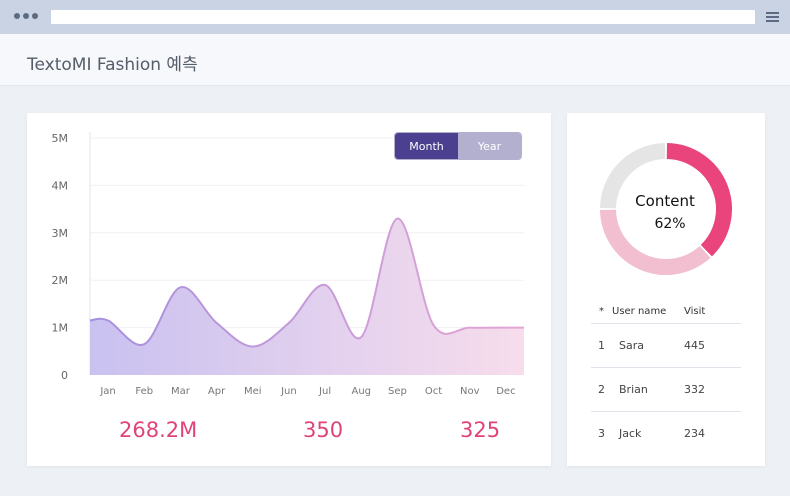 The height and width of the screenshot is (496, 790). What do you see at coordinates (60, 138) in the screenshot?
I see `y-tick-label: 5M` at bounding box center [60, 138].